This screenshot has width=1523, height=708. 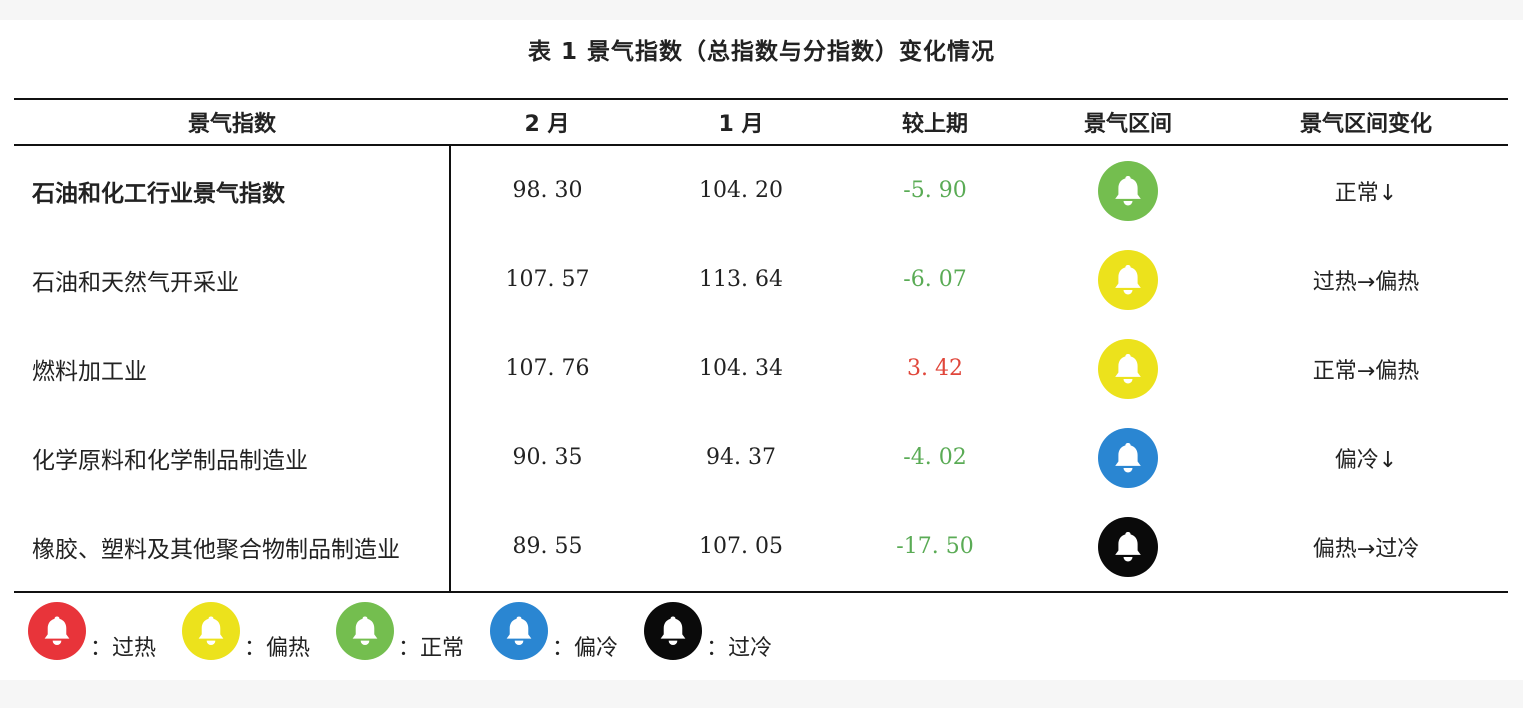 I want to click on table-row: 化学原料和化学制品制造业 90. 35 94. 37 -4. 02 偏冷↓, so click(x=761, y=457).